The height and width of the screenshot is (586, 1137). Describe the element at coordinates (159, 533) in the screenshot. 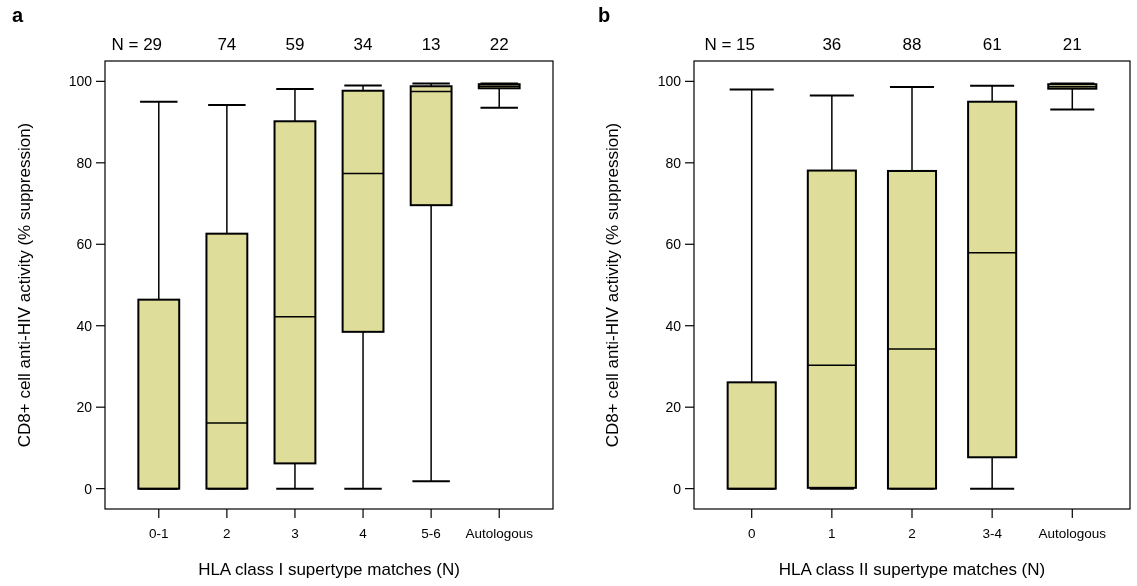

I see `x-tick-label: 0-1` at that location.